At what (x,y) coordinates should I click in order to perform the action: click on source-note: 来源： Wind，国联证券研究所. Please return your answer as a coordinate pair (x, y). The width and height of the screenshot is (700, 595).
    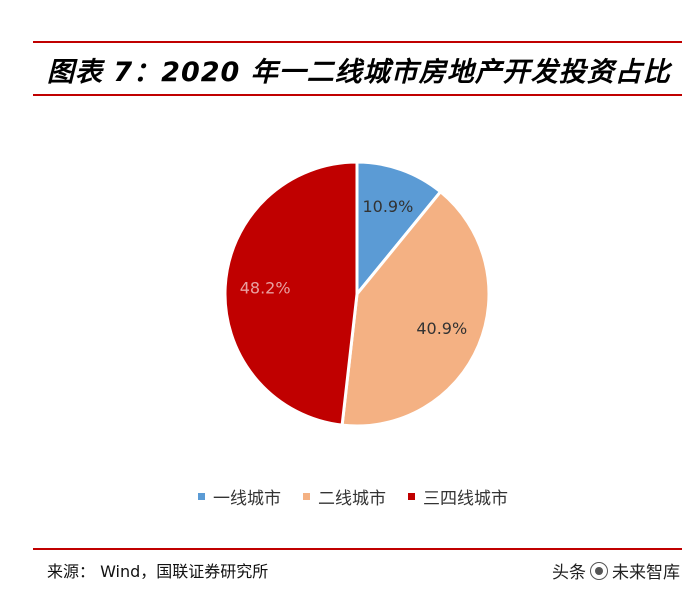
    Looking at the image, I should click on (158, 571).